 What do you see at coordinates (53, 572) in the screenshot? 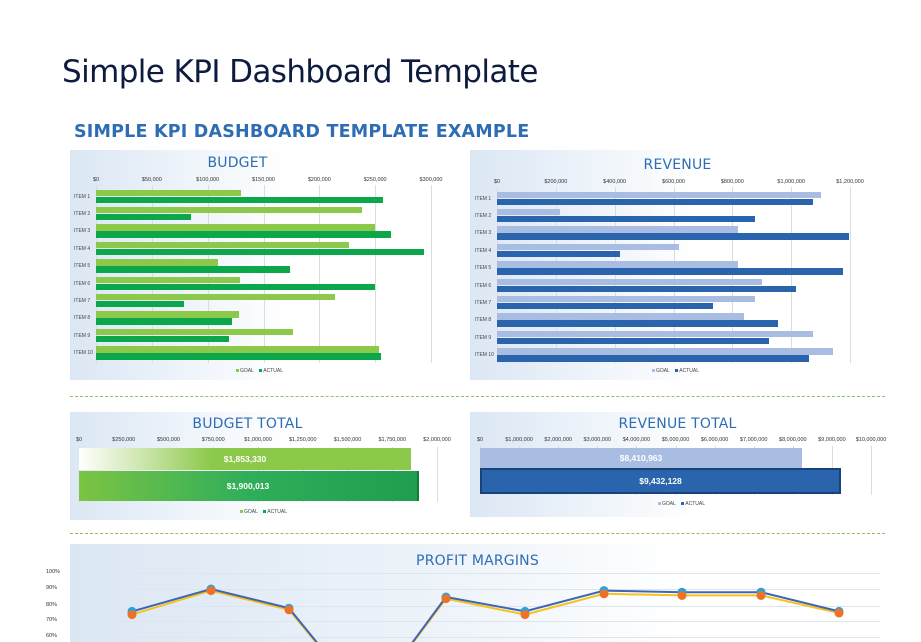
I see `y-axis-tick-label: 100%` at bounding box center [53, 572].